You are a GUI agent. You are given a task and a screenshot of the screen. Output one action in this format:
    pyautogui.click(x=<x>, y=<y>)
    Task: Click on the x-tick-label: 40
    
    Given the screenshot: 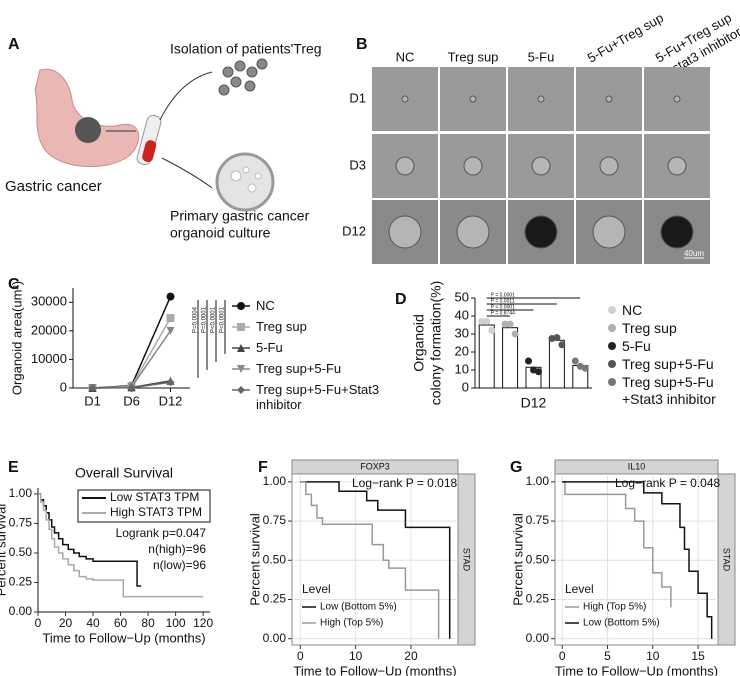 What is the action you would take?
    pyautogui.click(x=93, y=623)
    